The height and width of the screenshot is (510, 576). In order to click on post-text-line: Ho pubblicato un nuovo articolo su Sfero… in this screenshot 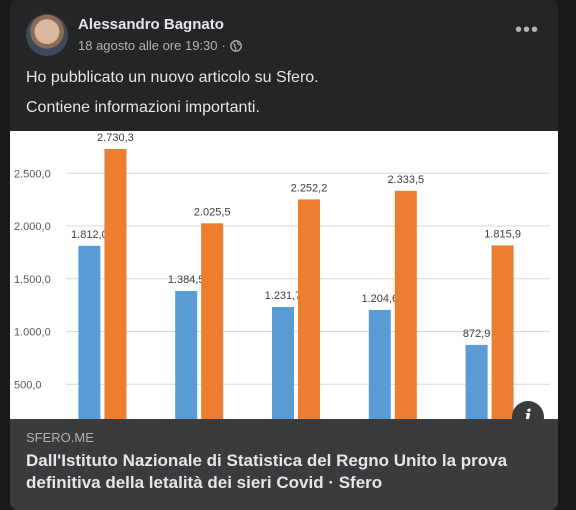, I will do `click(172, 77)`.